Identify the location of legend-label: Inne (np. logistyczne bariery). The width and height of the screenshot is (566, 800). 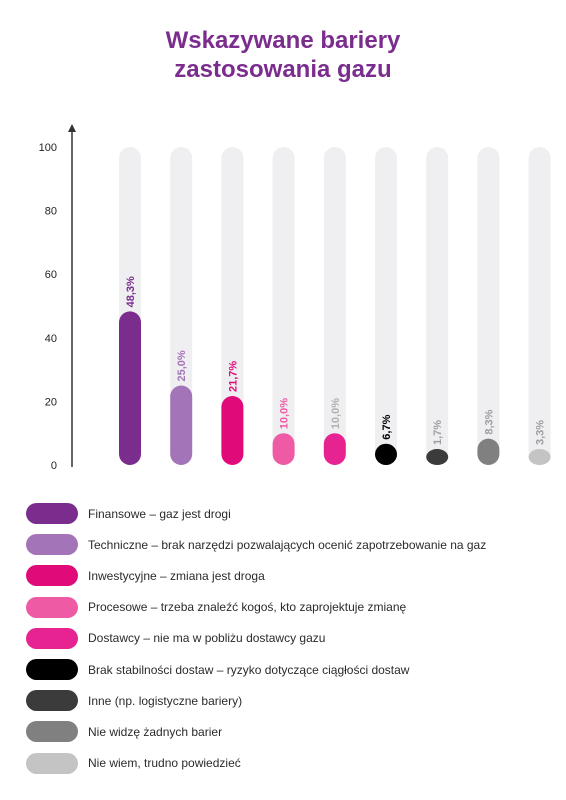
(165, 700).